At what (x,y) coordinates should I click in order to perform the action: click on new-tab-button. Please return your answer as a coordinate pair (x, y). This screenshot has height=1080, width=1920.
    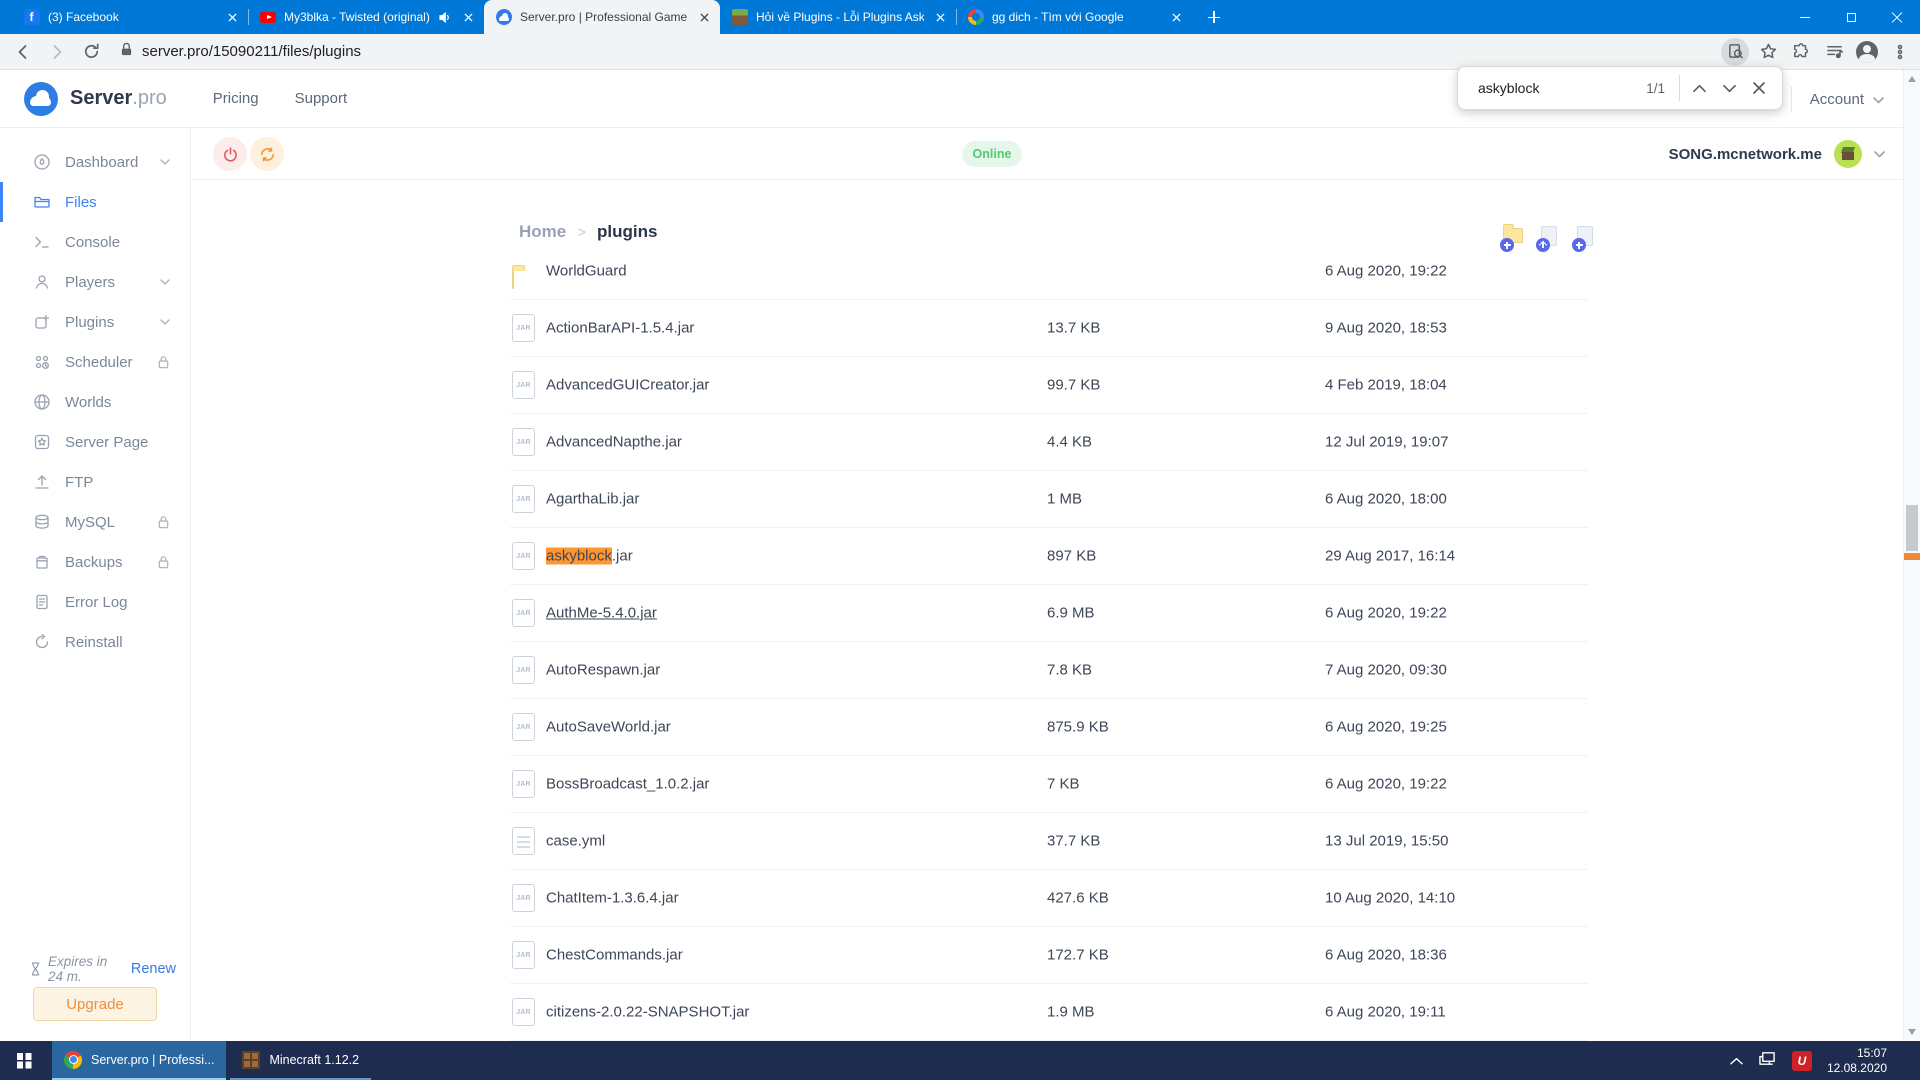
    Looking at the image, I should click on (1214, 17).